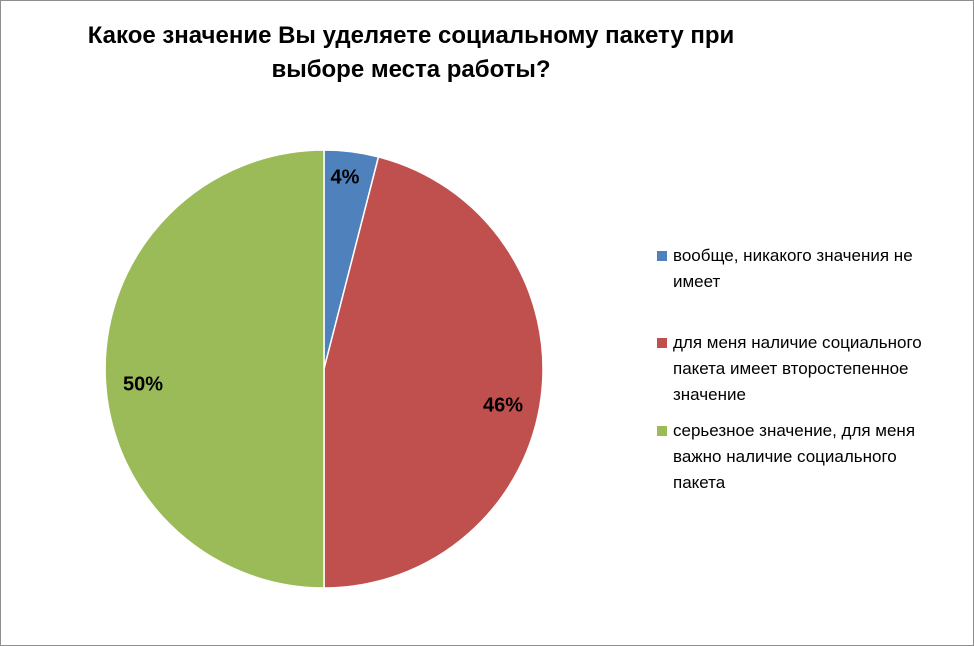 The image size is (974, 646). Describe the element at coordinates (697, 281) in the screenshot. I see `legend-label-line: имеет` at that location.